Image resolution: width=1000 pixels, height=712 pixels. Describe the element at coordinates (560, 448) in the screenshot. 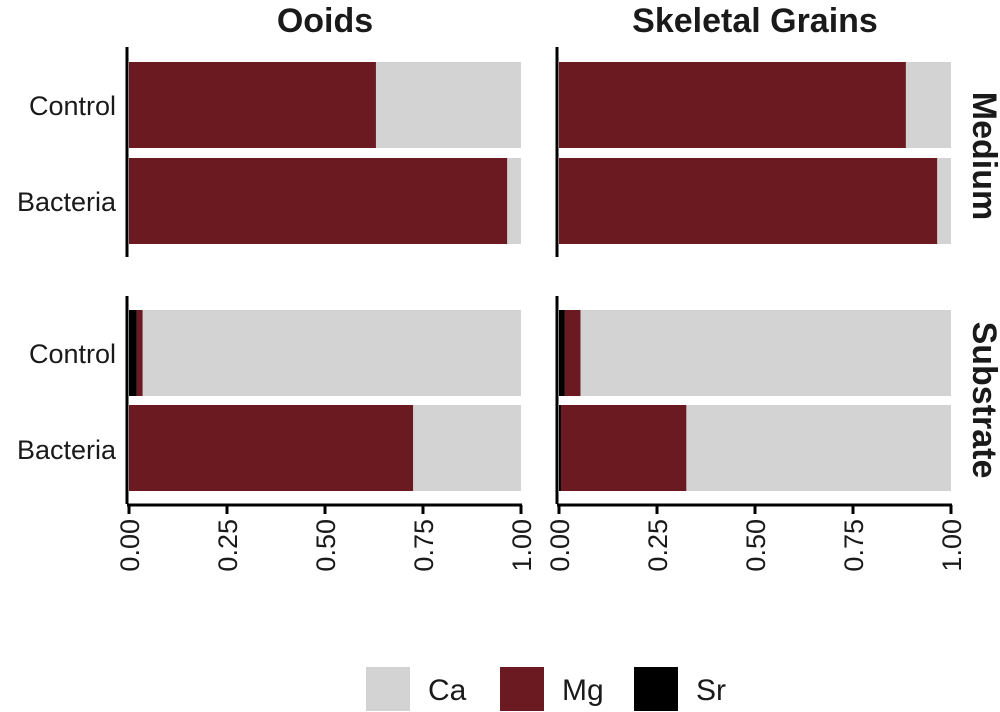

I see `bar-segment-skeletal-grains-substrate-bacteria-sr` at that location.